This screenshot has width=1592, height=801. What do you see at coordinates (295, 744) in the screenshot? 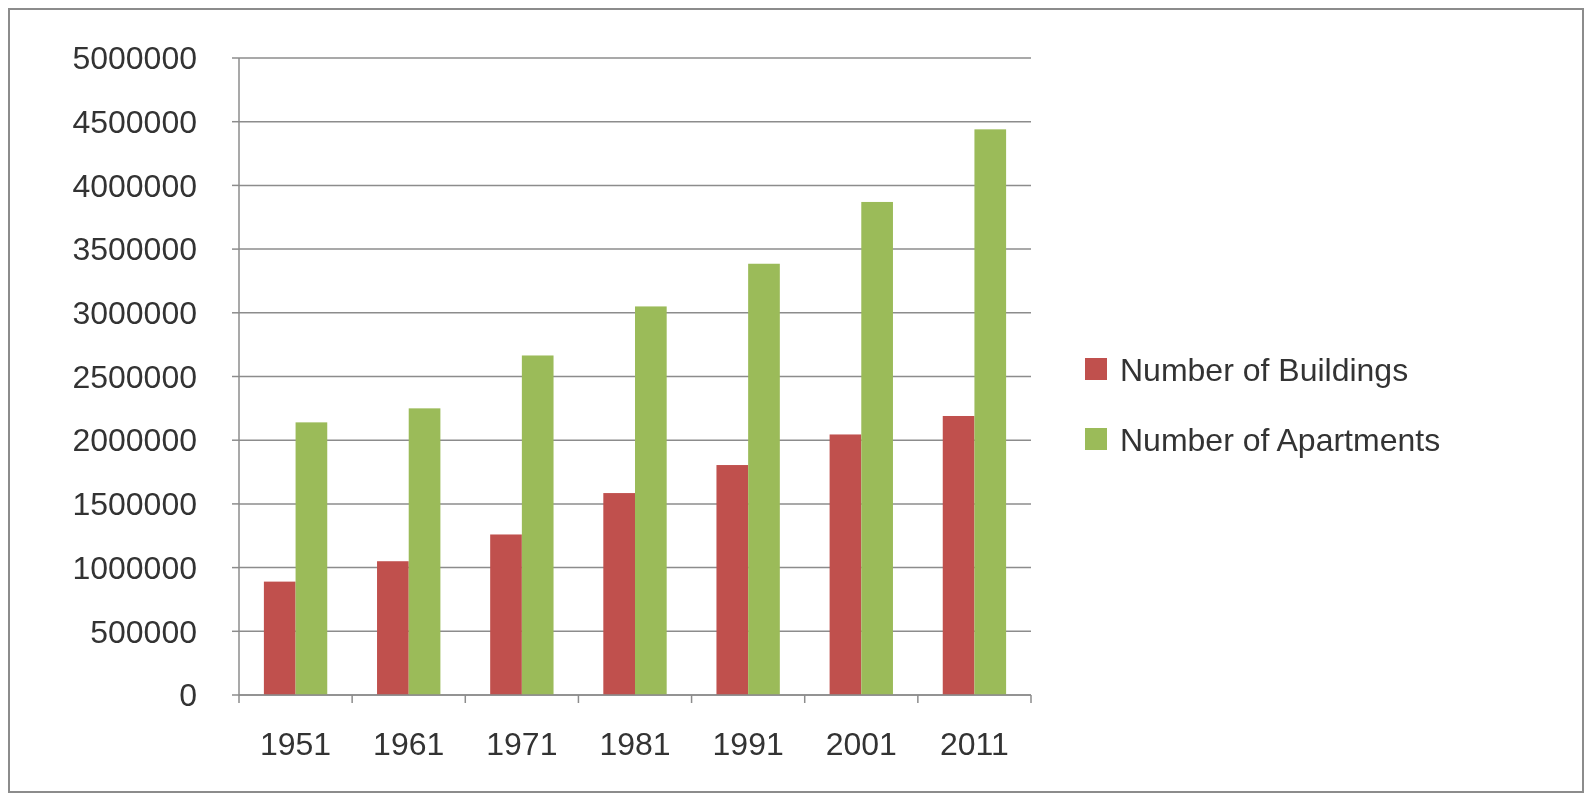
I see `x-tick-label: 1951` at bounding box center [295, 744].